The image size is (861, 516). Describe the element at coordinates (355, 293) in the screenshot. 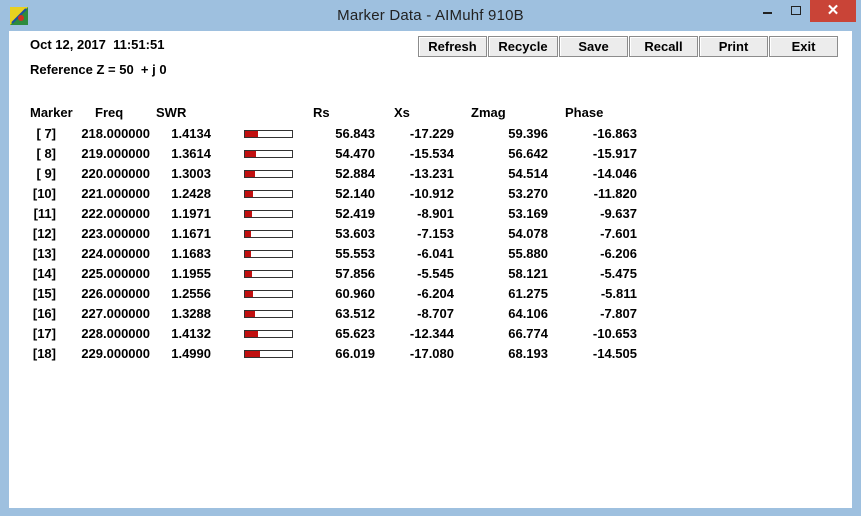

I see `rs-cell: 60.960` at that location.